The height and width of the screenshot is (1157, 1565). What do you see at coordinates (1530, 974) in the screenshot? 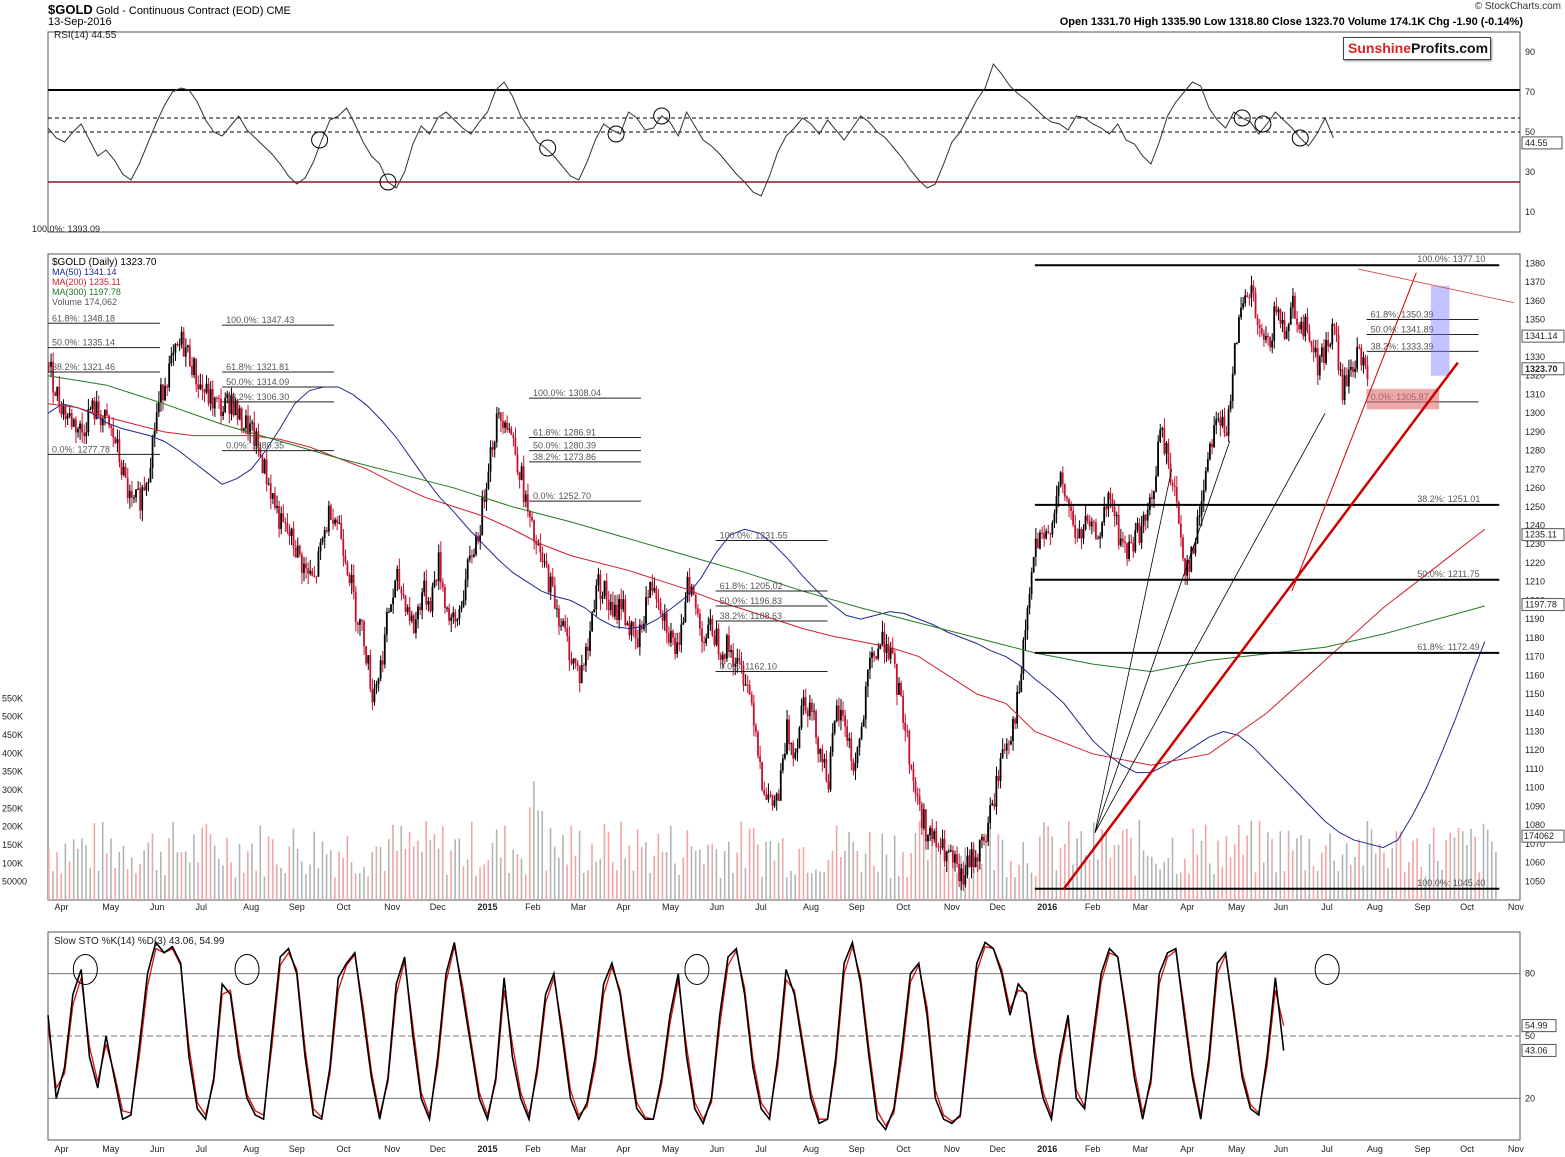
I see `sto-y-tick: 80` at bounding box center [1530, 974].